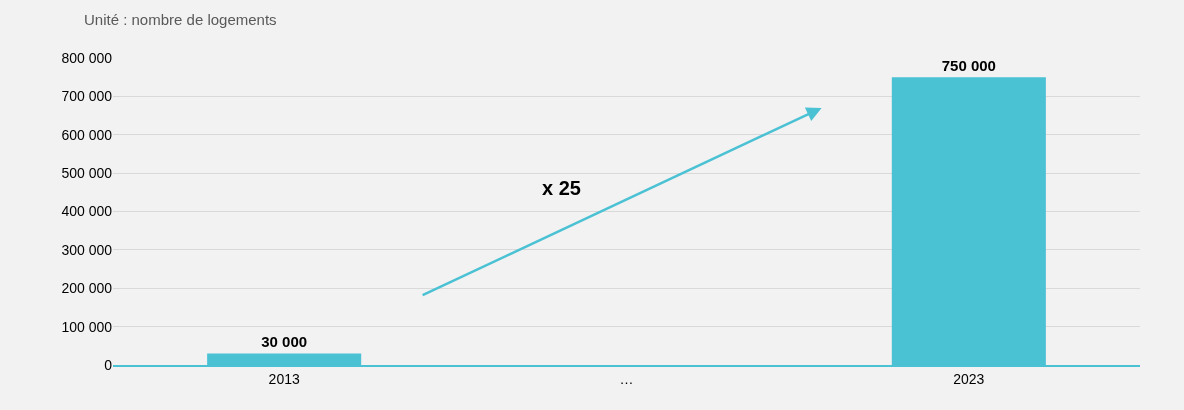  Describe the element at coordinates (87, 288) in the screenshot. I see `y-tick-label: 200 000` at that location.